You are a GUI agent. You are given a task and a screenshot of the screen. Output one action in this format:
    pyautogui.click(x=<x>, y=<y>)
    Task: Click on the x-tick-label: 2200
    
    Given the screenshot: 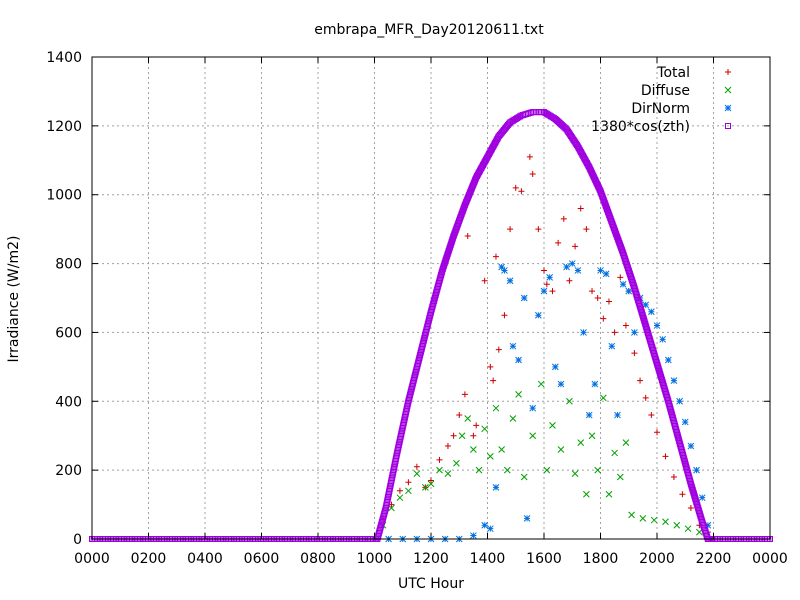 What is the action you would take?
    pyautogui.click(x=714, y=559)
    